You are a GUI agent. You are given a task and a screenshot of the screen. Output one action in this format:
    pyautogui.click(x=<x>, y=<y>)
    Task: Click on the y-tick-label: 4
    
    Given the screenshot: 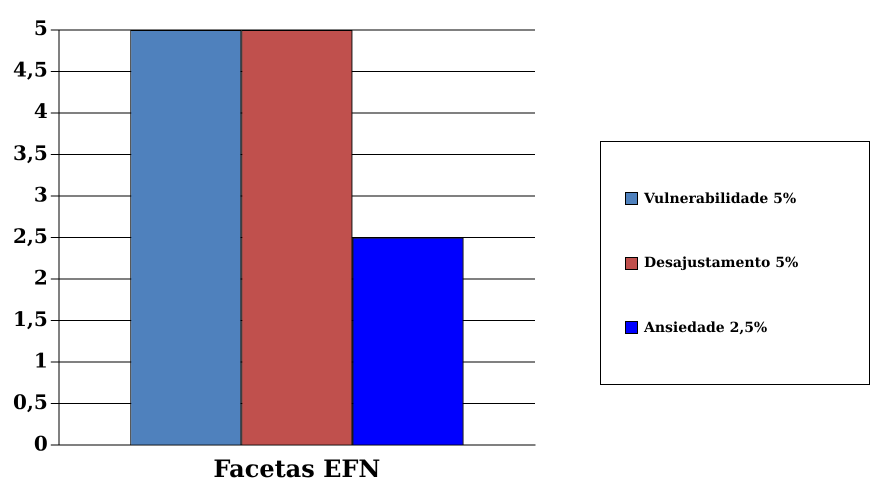 What is the action you would take?
    pyautogui.click(x=41, y=111)
    